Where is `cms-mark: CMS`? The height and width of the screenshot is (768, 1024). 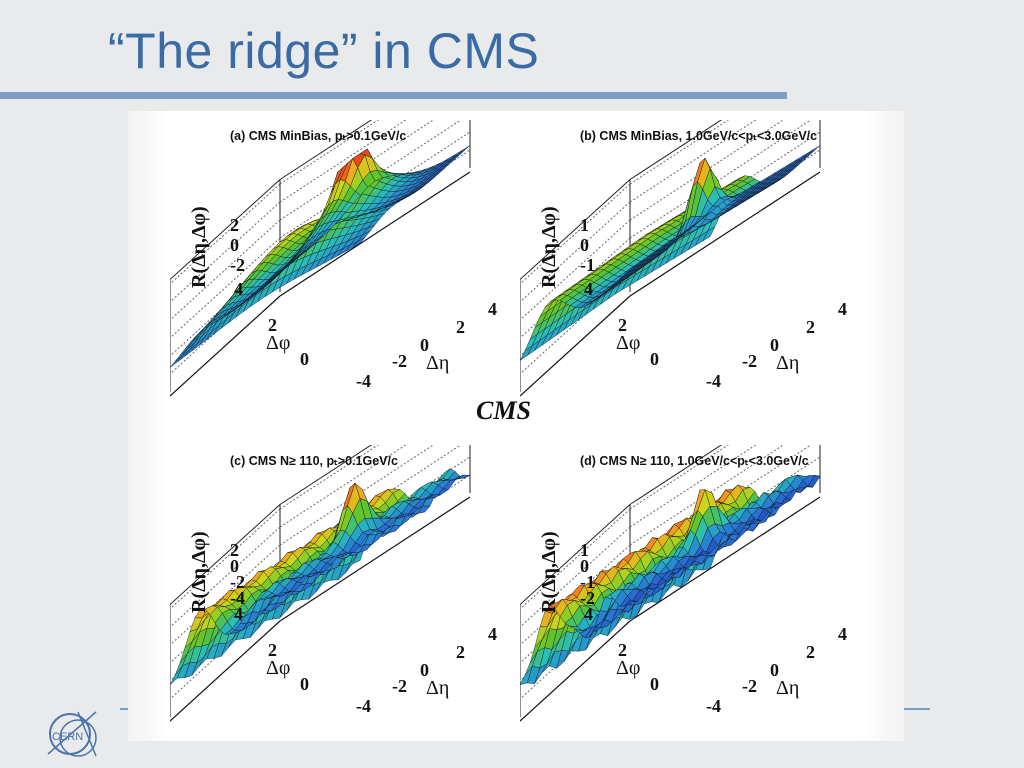
cms-mark: CMS is located at coordinates (503, 410).